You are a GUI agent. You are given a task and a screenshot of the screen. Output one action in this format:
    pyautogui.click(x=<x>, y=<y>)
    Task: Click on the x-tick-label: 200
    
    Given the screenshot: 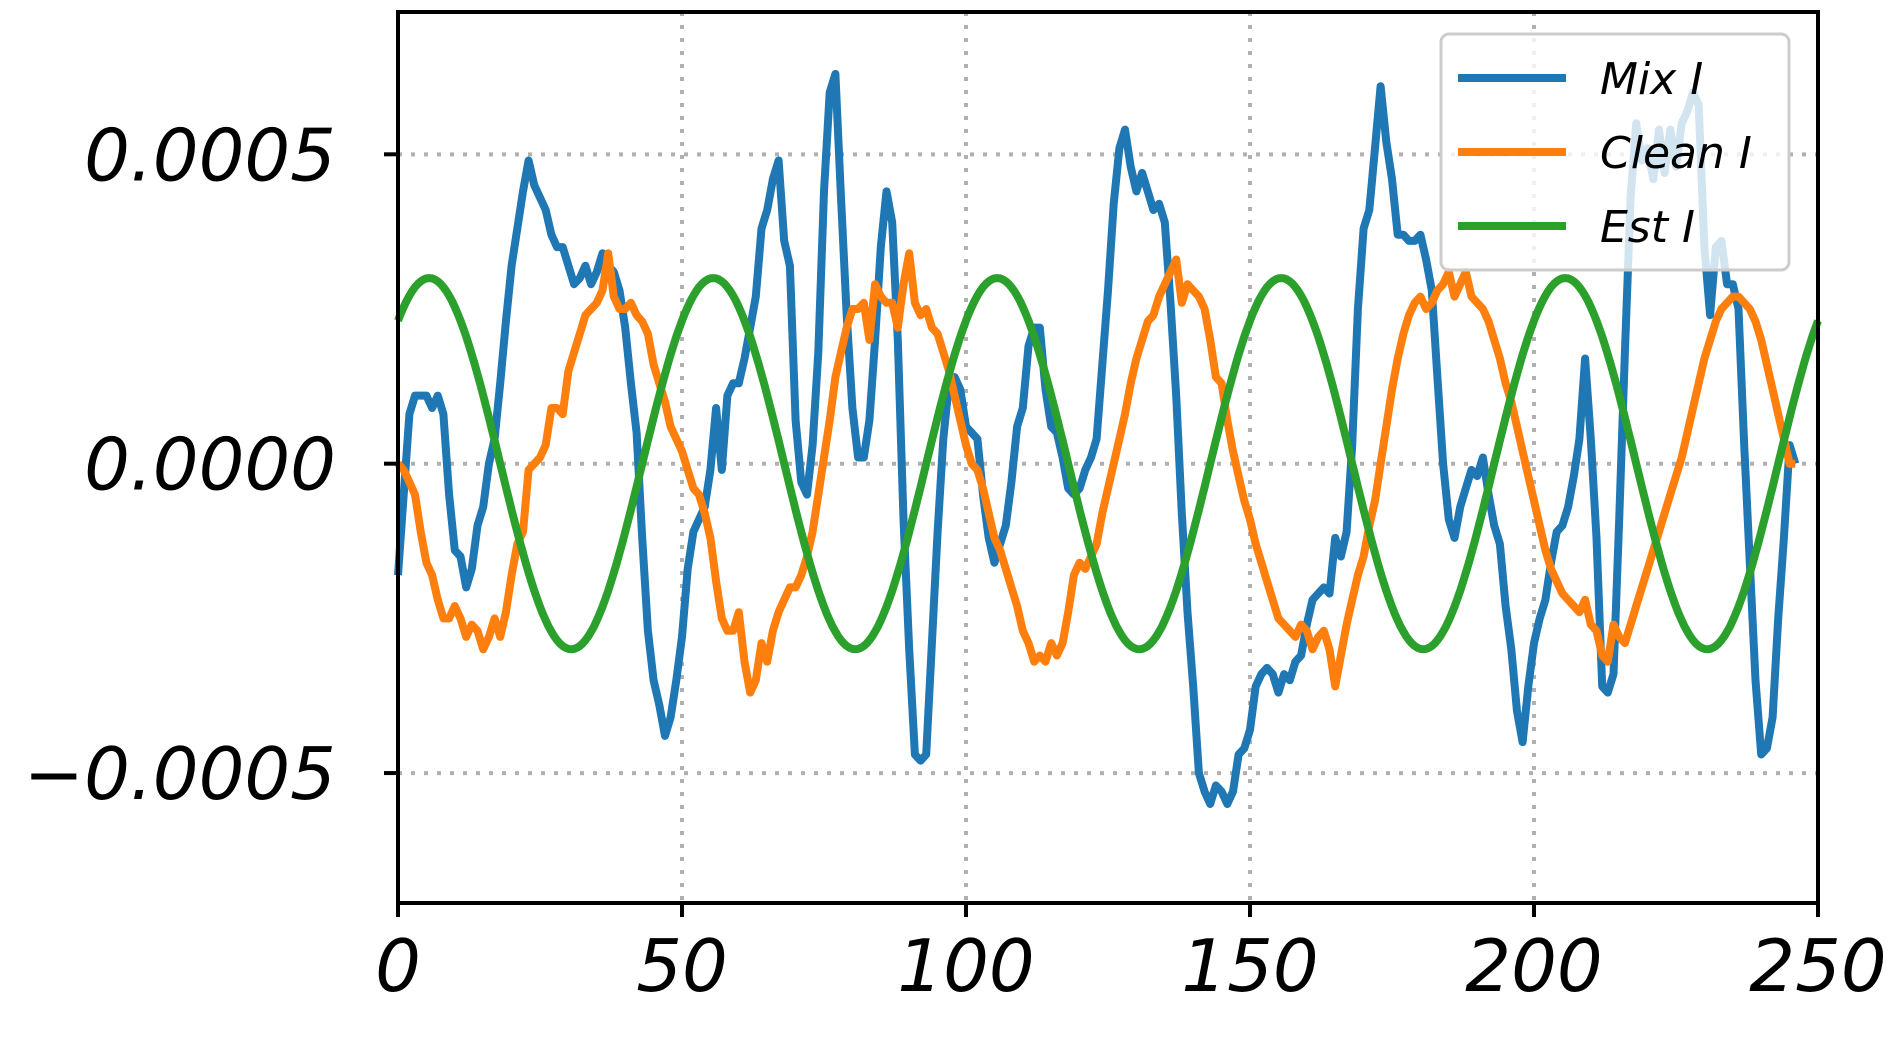 What is the action you would take?
    pyautogui.click(x=1533, y=966)
    